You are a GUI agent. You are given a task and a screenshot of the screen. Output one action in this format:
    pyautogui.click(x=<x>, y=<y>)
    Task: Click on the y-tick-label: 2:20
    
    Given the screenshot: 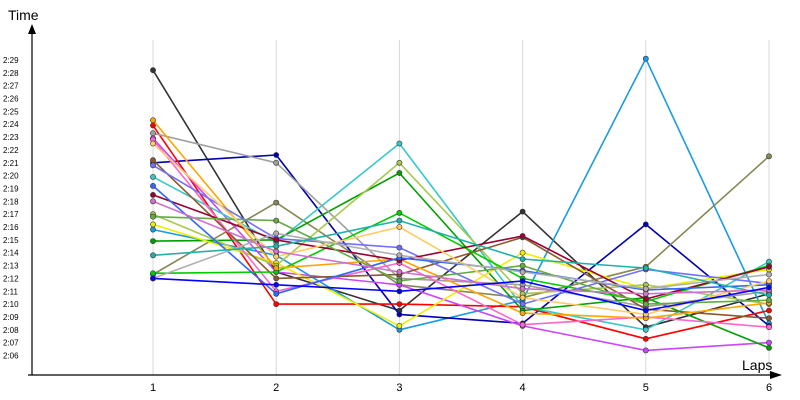 What is the action you would take?
    pyautogui.click(x=11, y=176)
    